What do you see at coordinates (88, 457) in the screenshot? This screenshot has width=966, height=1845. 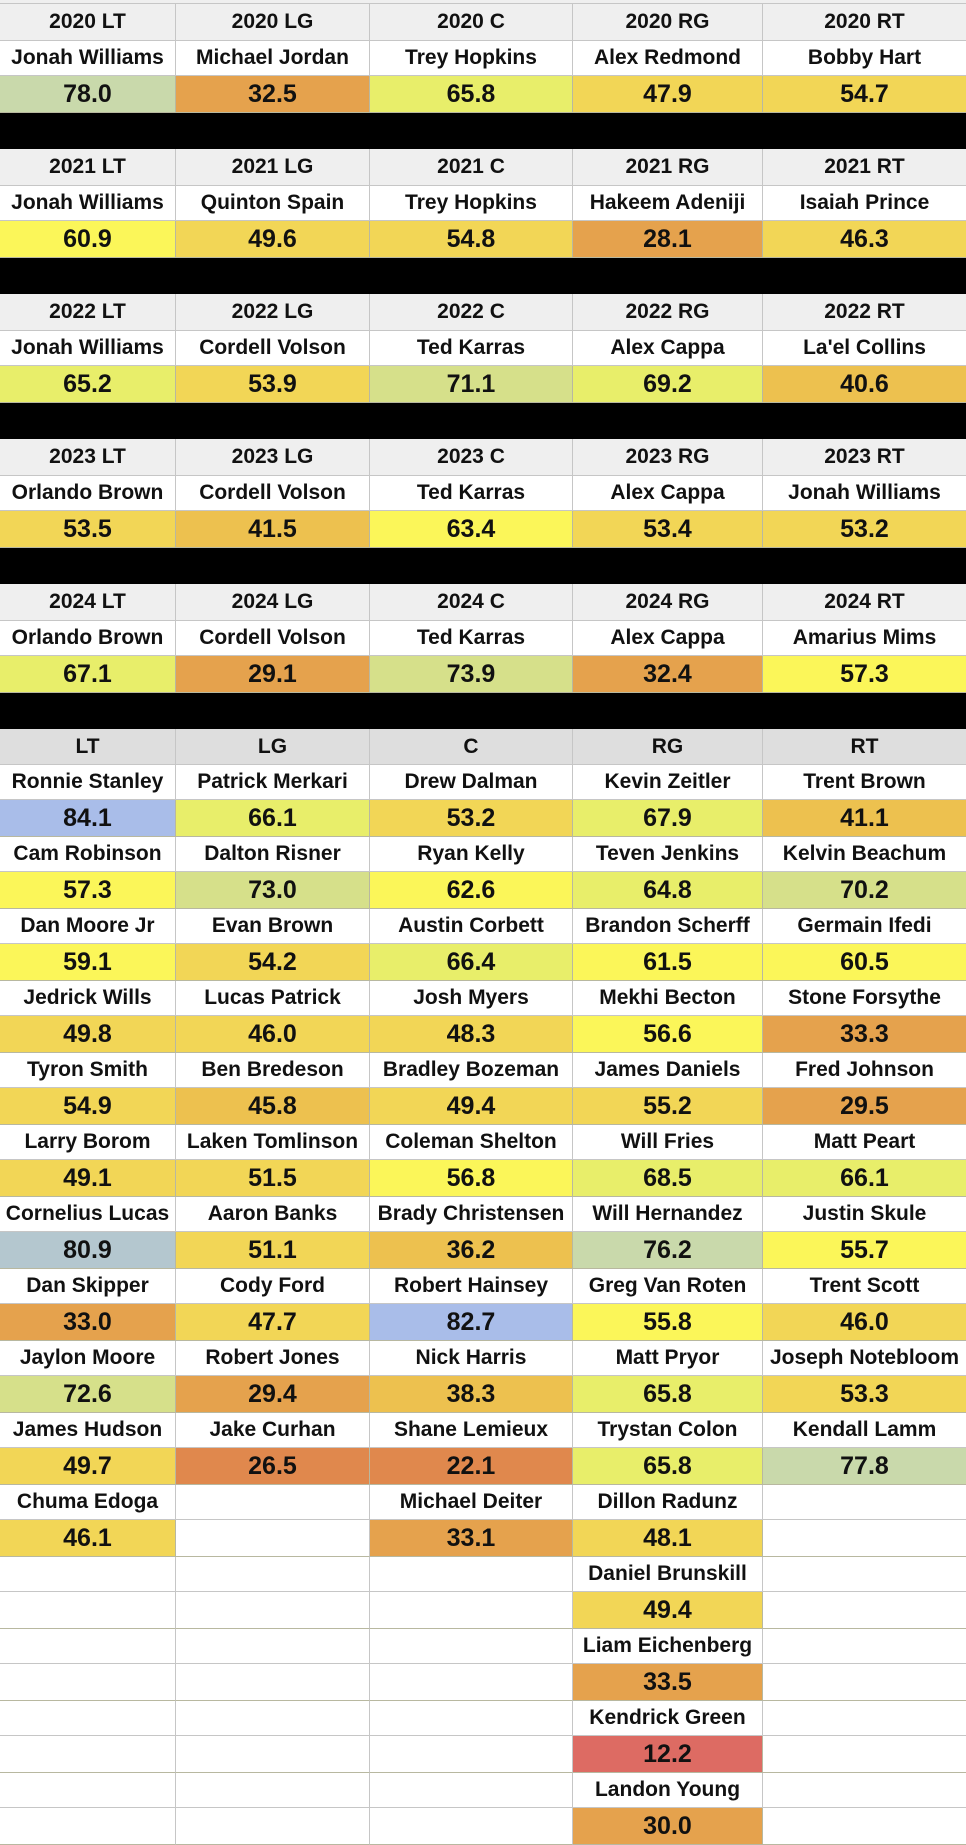 I see `header-cell-lt: 2023 LT` at bounding box center [88, 457].